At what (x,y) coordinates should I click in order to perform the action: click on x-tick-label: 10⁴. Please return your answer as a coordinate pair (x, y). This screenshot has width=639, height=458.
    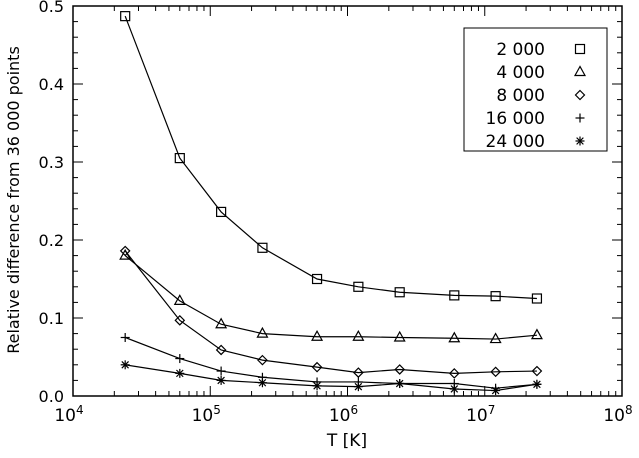
    Looking at the image, I should click on (68, 414).